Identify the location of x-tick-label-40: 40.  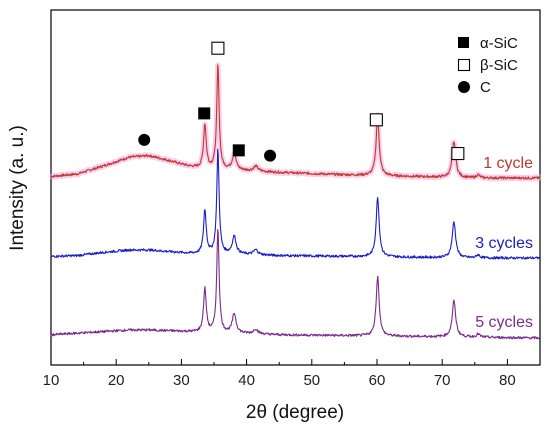
(246, 380).